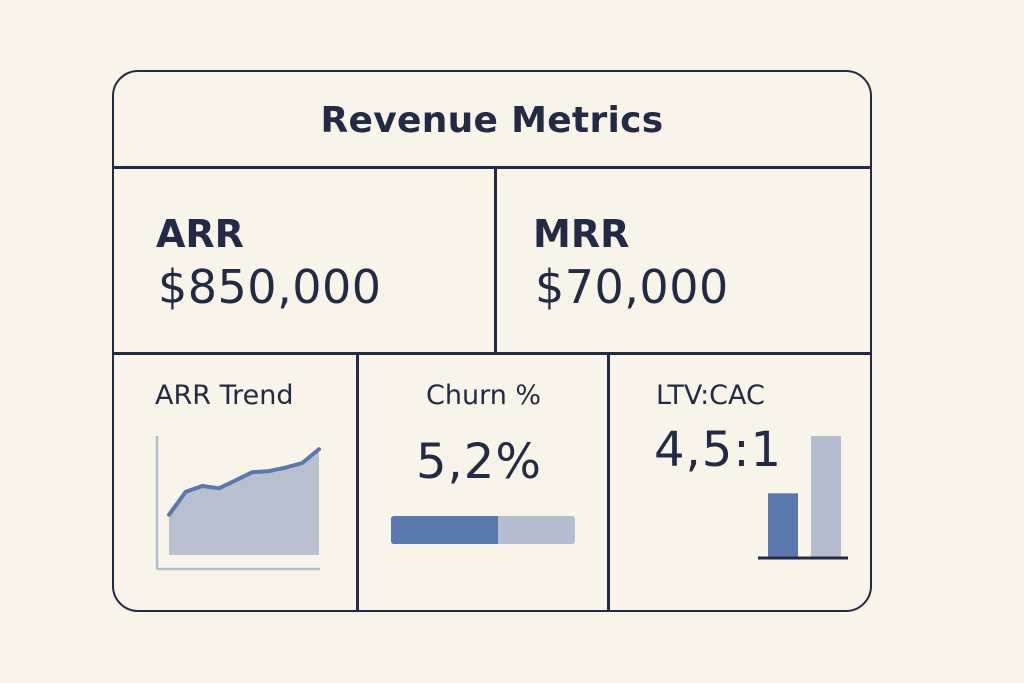  I want to click on widget-divider-left, so click(357, 481).